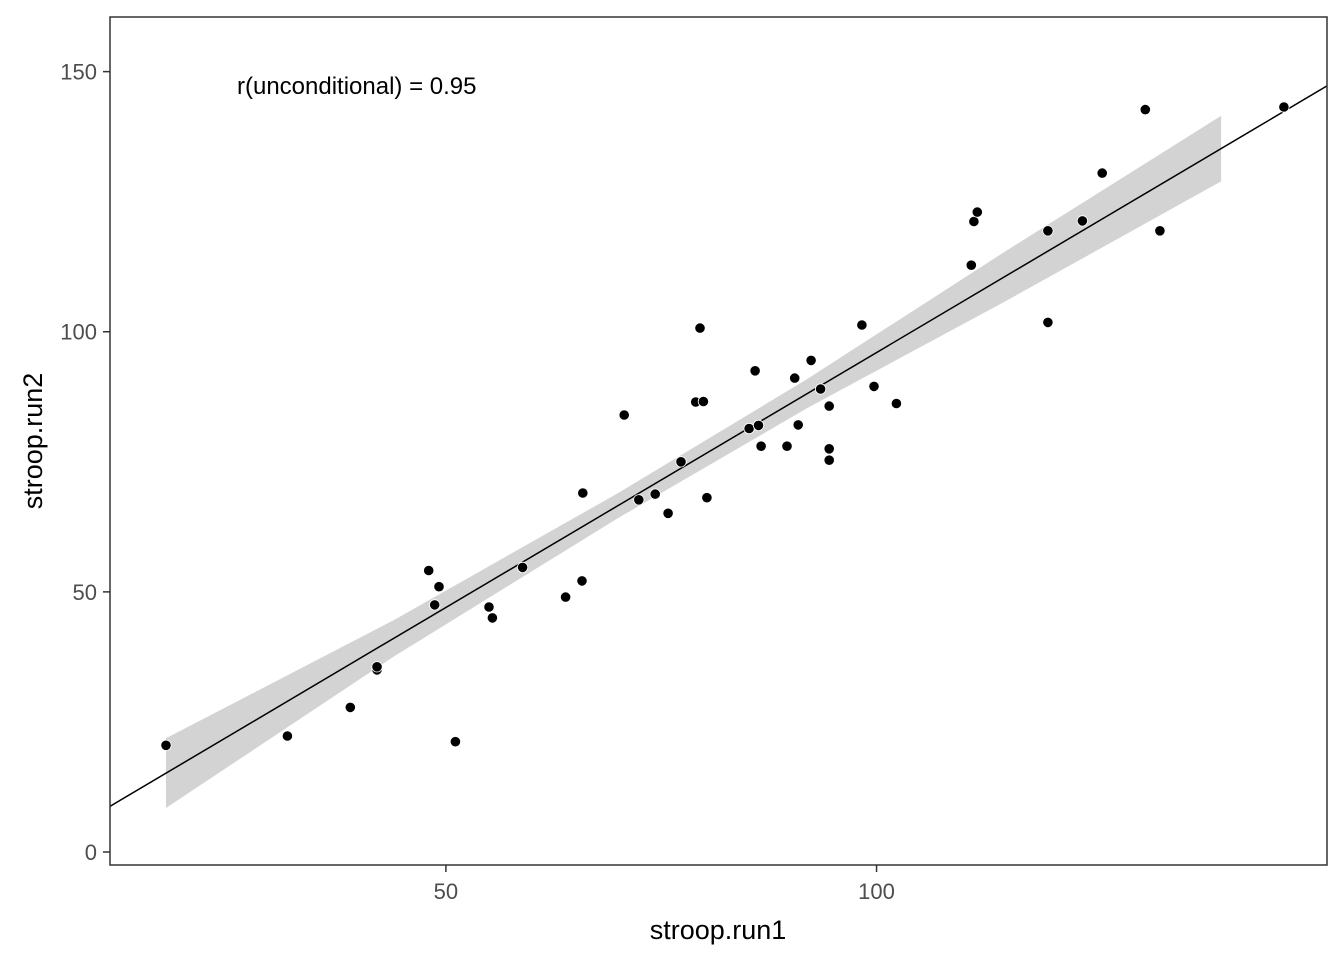 This screenshot has width=1344, height=960. I want to click on y-tick-label: 150, so click(78, 72).